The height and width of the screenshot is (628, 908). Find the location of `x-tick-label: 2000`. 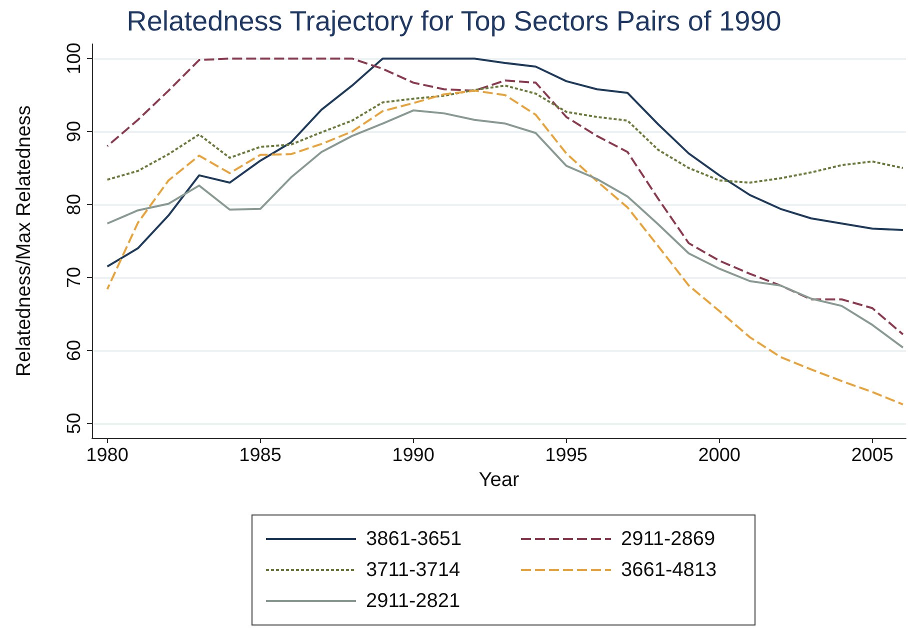

x-tick-label: 2000 is located at coordinates (719, 455).